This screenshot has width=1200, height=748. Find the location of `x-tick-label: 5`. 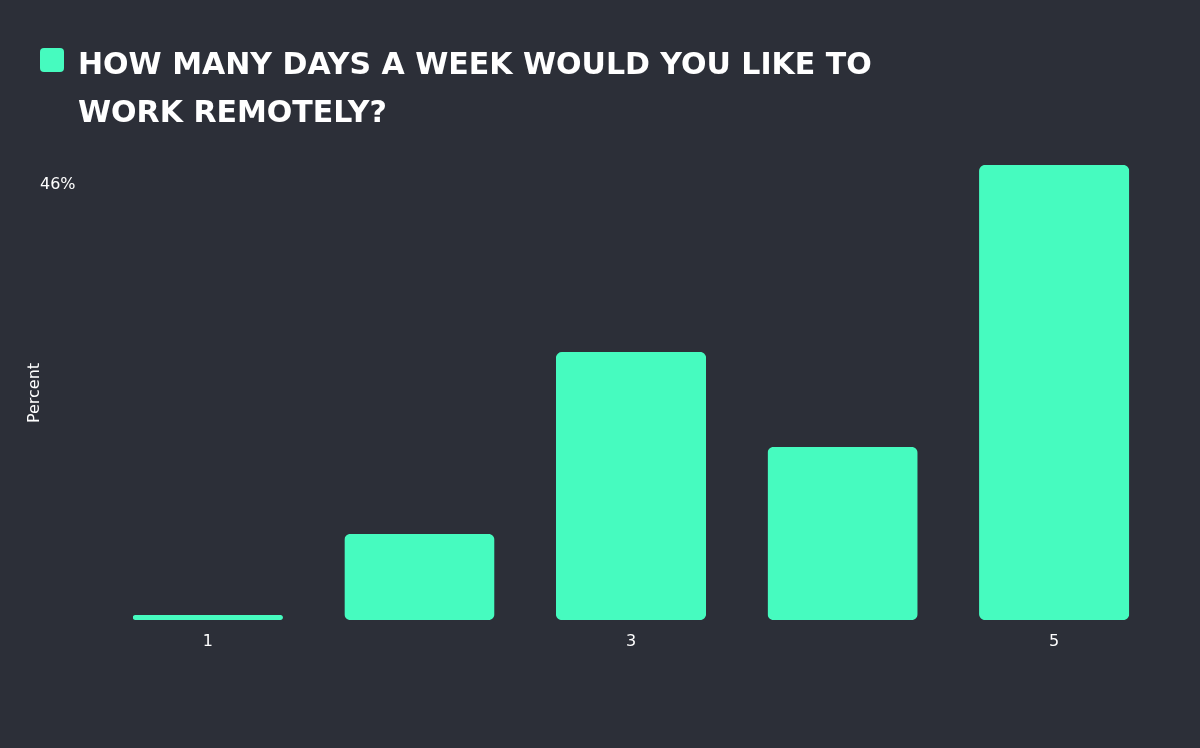

x-tick-label: 5 is located at coordinates (1054, 640).